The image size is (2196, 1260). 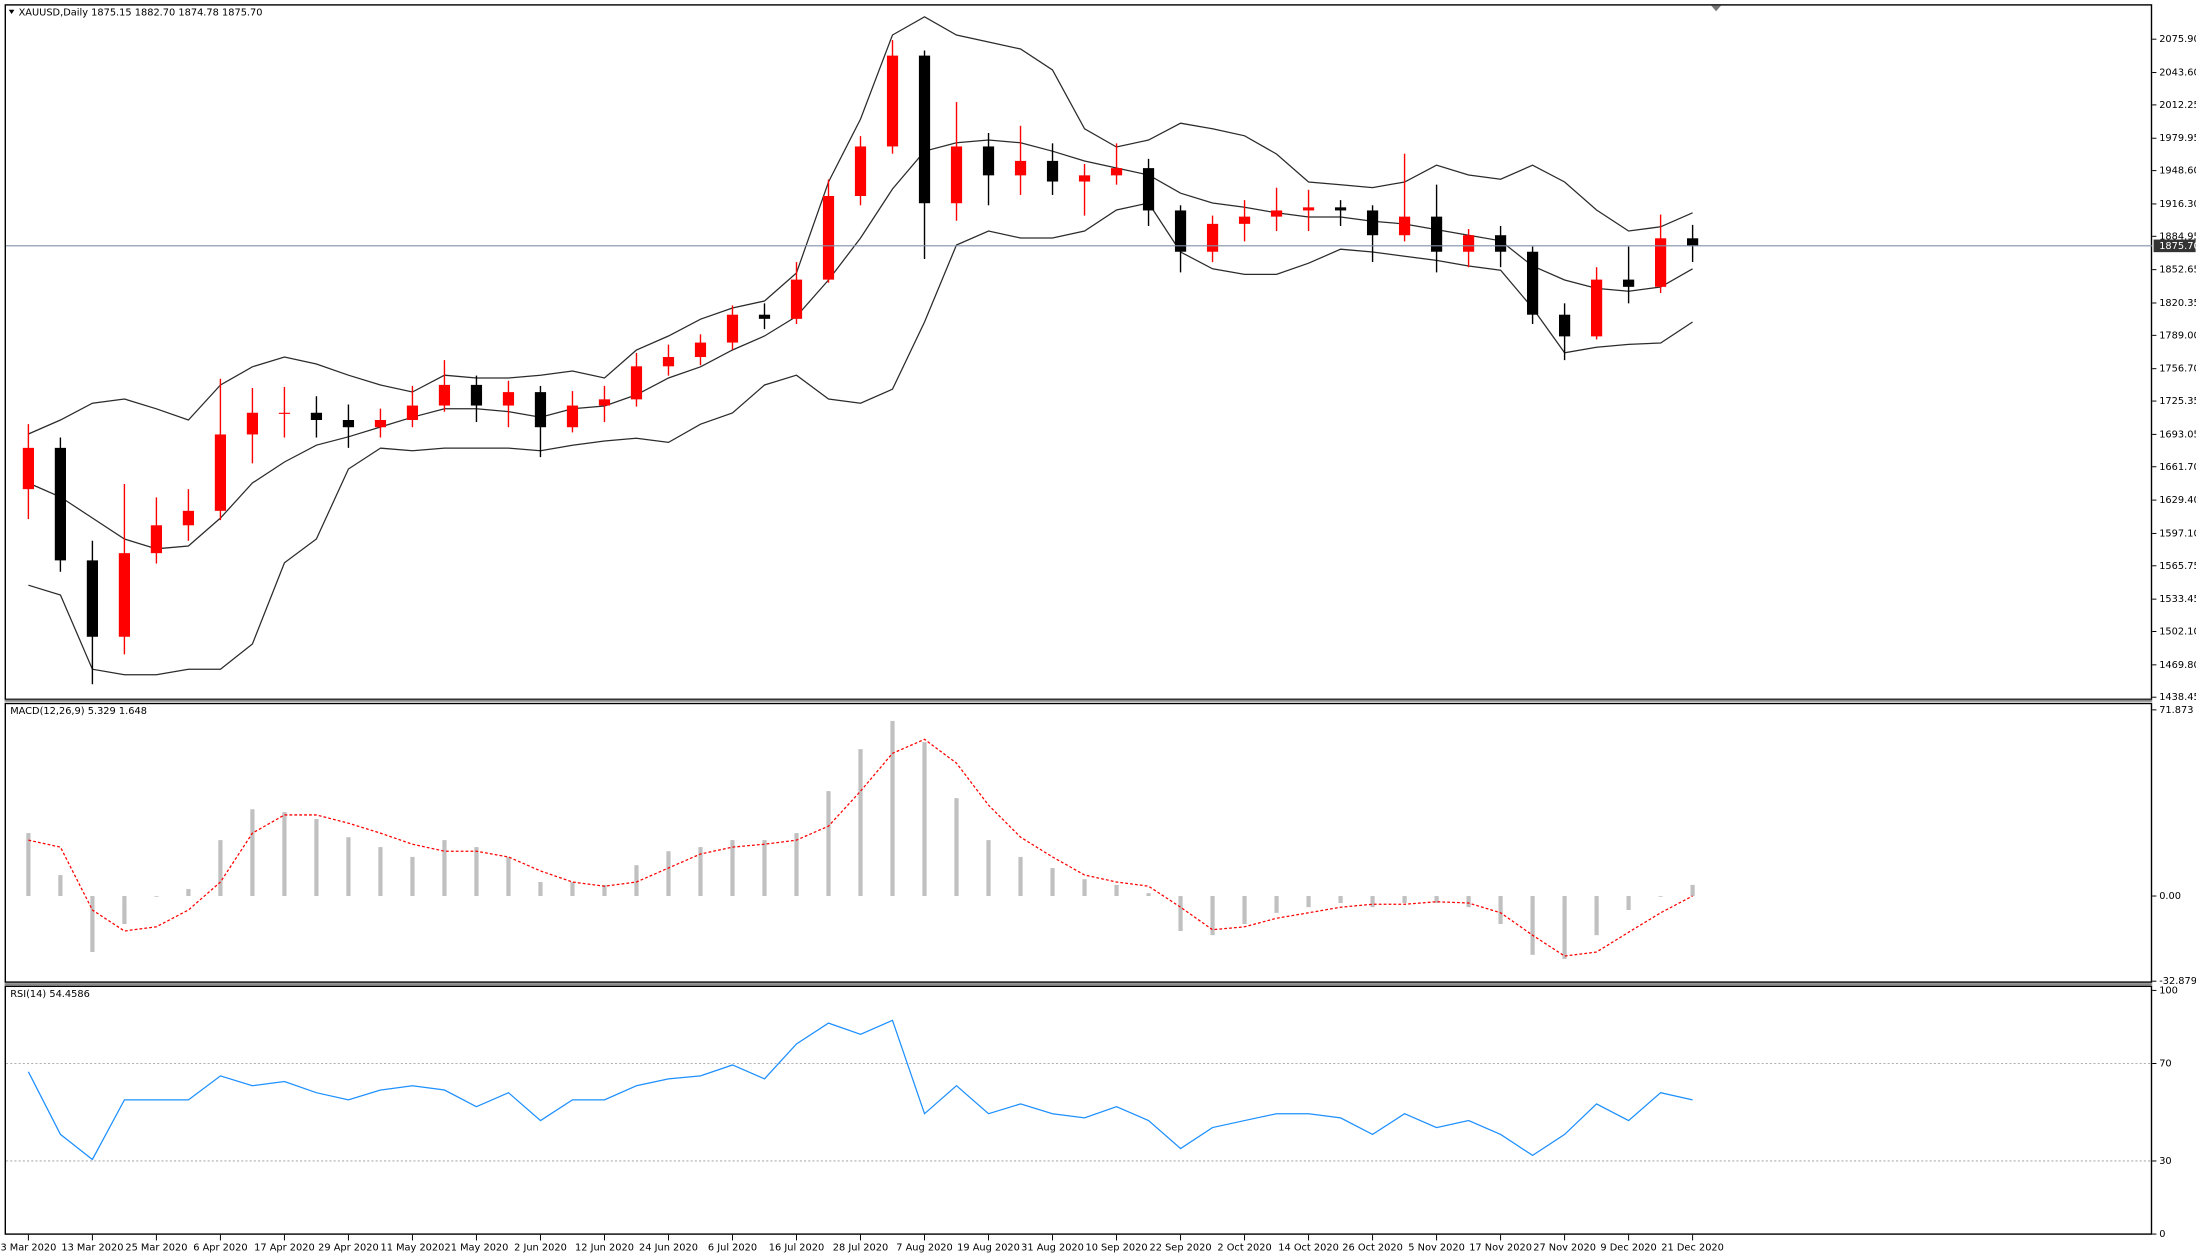 I want to click on macd-signal, so click(x=860, y=847).